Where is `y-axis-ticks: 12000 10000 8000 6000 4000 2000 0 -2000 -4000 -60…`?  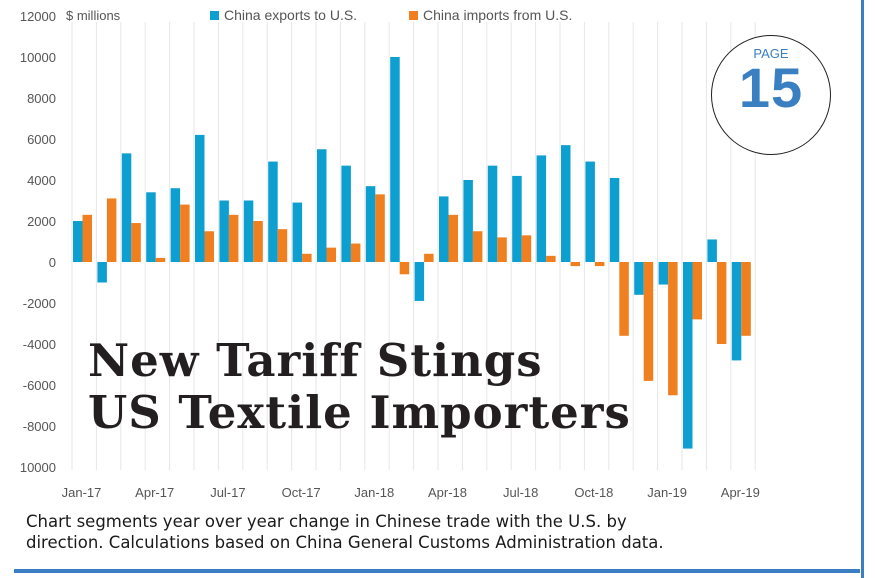 y-axis-ticks: 12000 10000 8000 6000 4000 2000 0 -2000 -4000 -60… is located at coordinates (38, 242).